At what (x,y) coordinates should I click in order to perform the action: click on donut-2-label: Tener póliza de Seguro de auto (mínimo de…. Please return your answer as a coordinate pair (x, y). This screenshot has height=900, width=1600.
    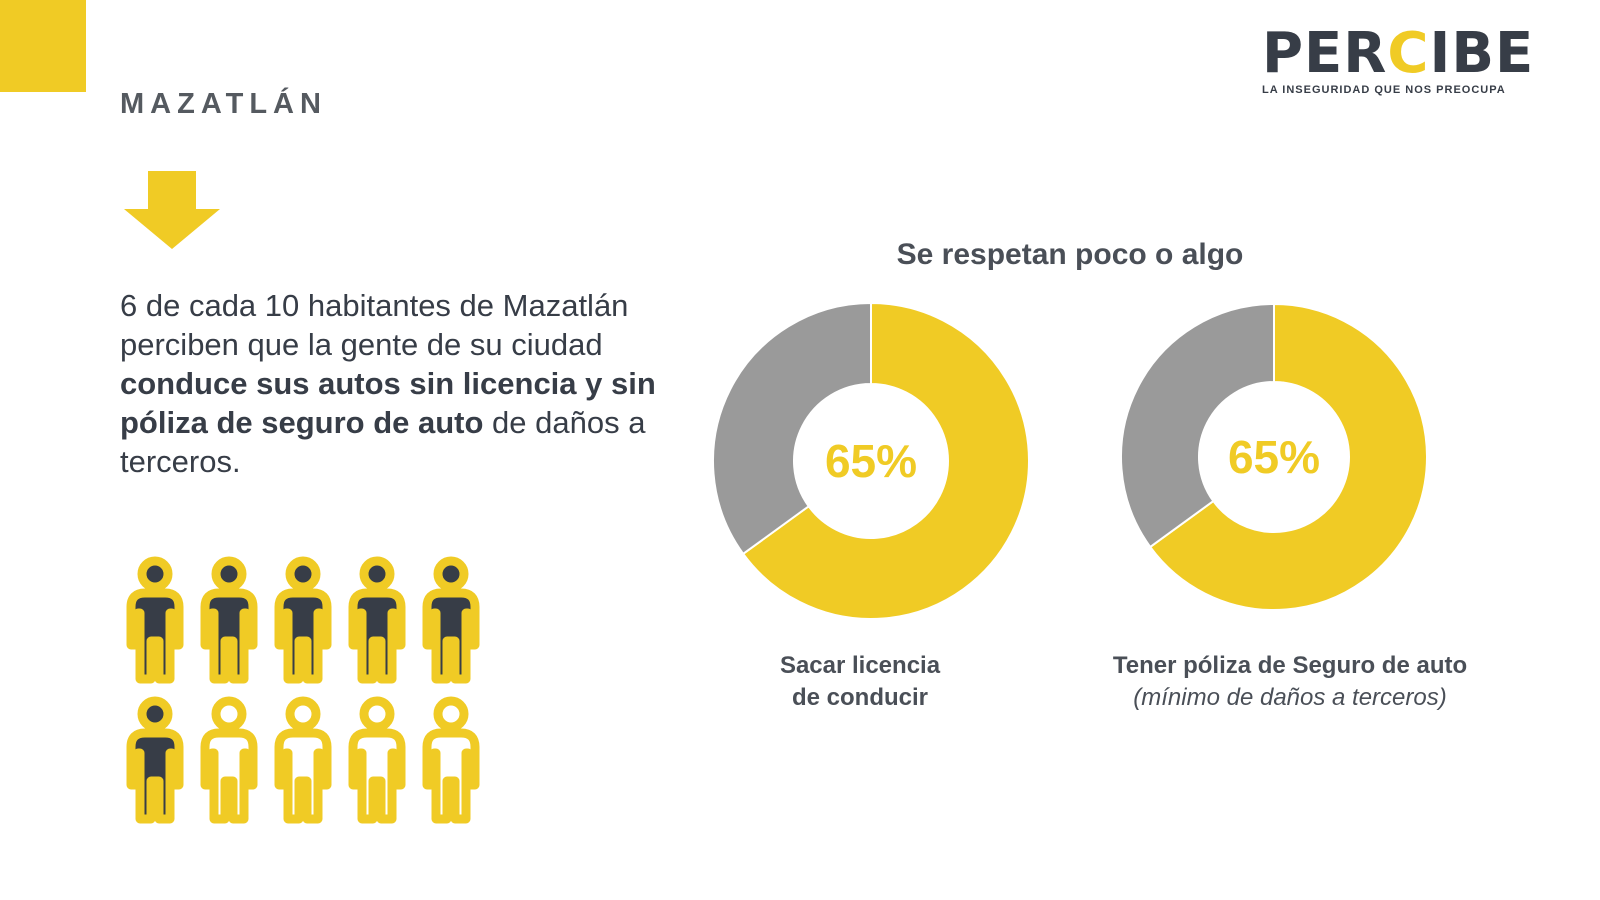
    Looking at the image, I should click on (1290, 681).